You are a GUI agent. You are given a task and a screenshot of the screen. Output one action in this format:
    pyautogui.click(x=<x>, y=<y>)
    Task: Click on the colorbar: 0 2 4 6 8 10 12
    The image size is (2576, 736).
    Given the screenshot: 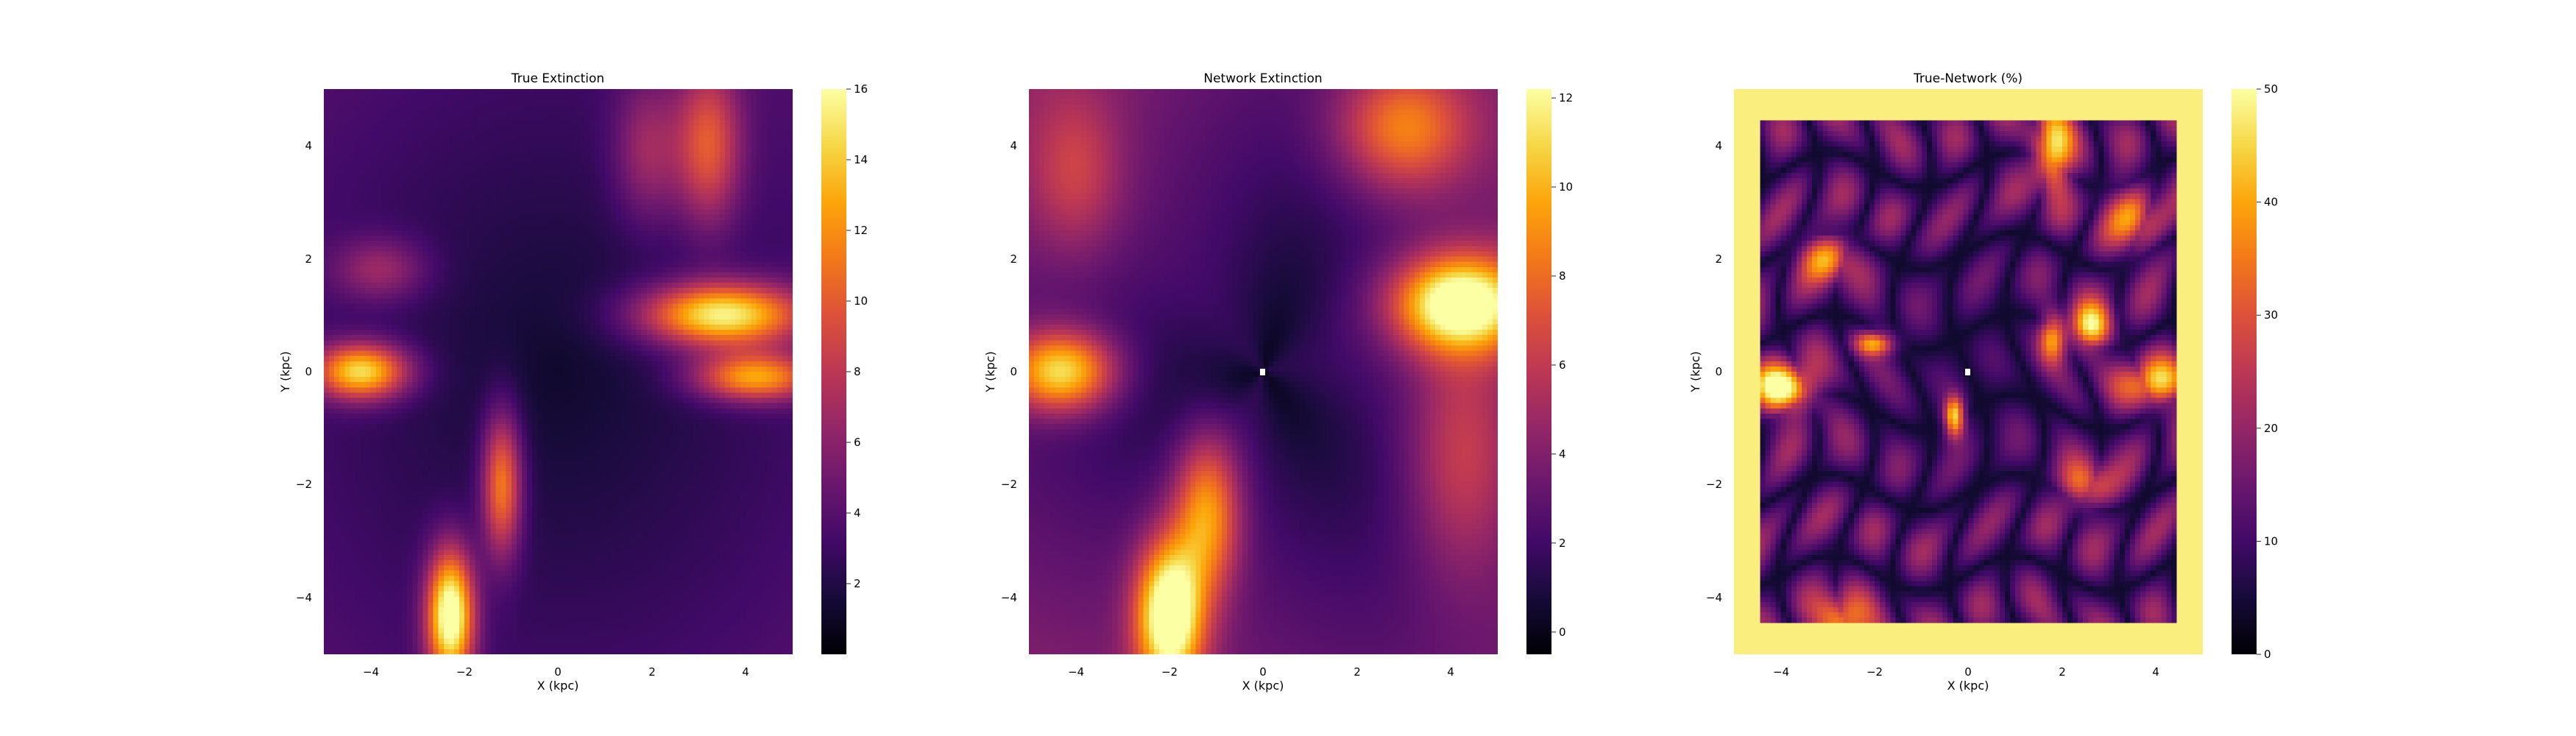 What is the action you would take?
    pyautogui.click(x=1550, y=371)
    